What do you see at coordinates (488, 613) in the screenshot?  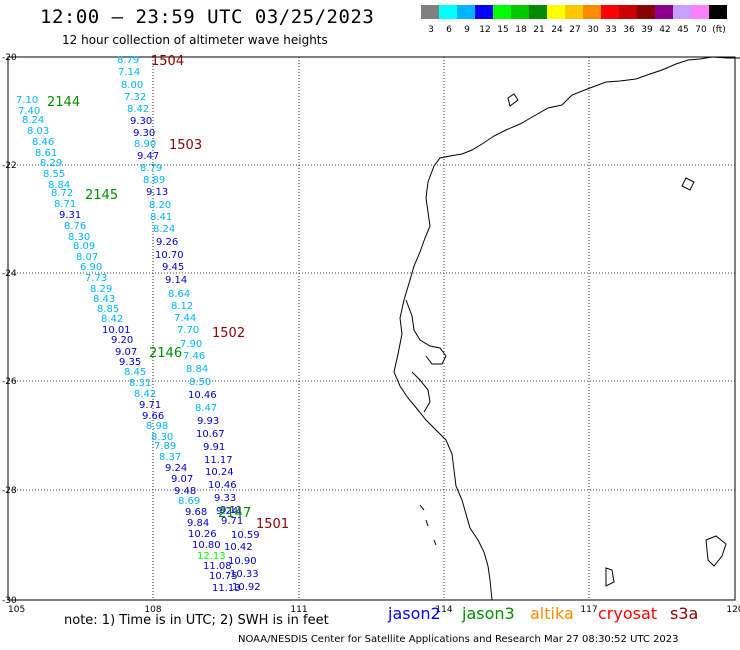 I see `satellite-legend-item: jason3` at bounding box center [488, 613].